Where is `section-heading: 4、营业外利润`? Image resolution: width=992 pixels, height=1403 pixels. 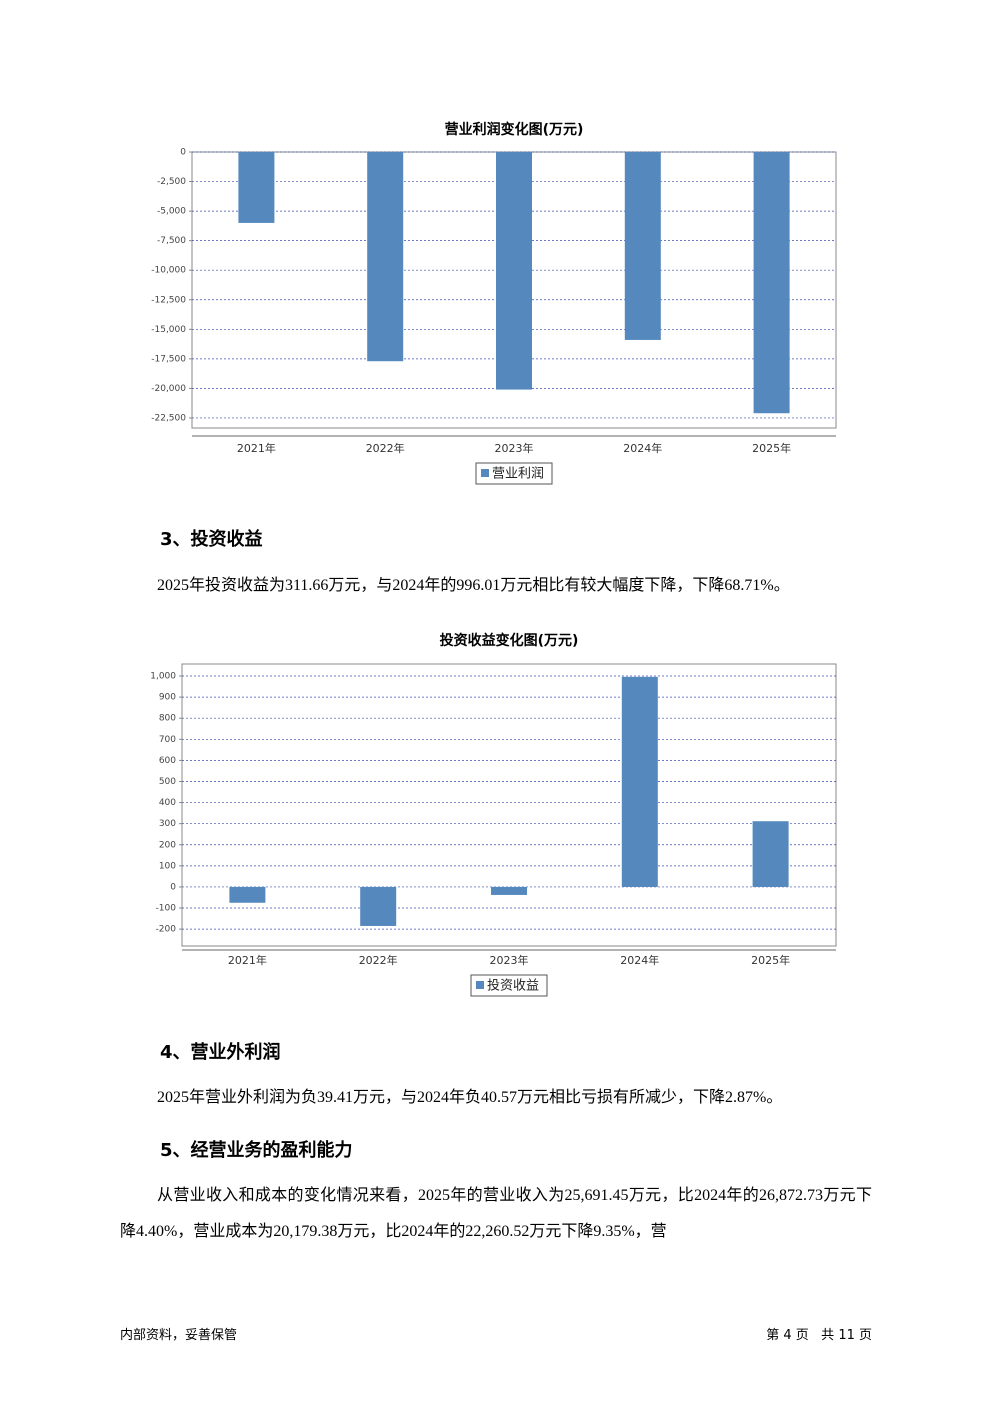 section-heading: 4、营业外利润 is located at coordinates (220, 1052).